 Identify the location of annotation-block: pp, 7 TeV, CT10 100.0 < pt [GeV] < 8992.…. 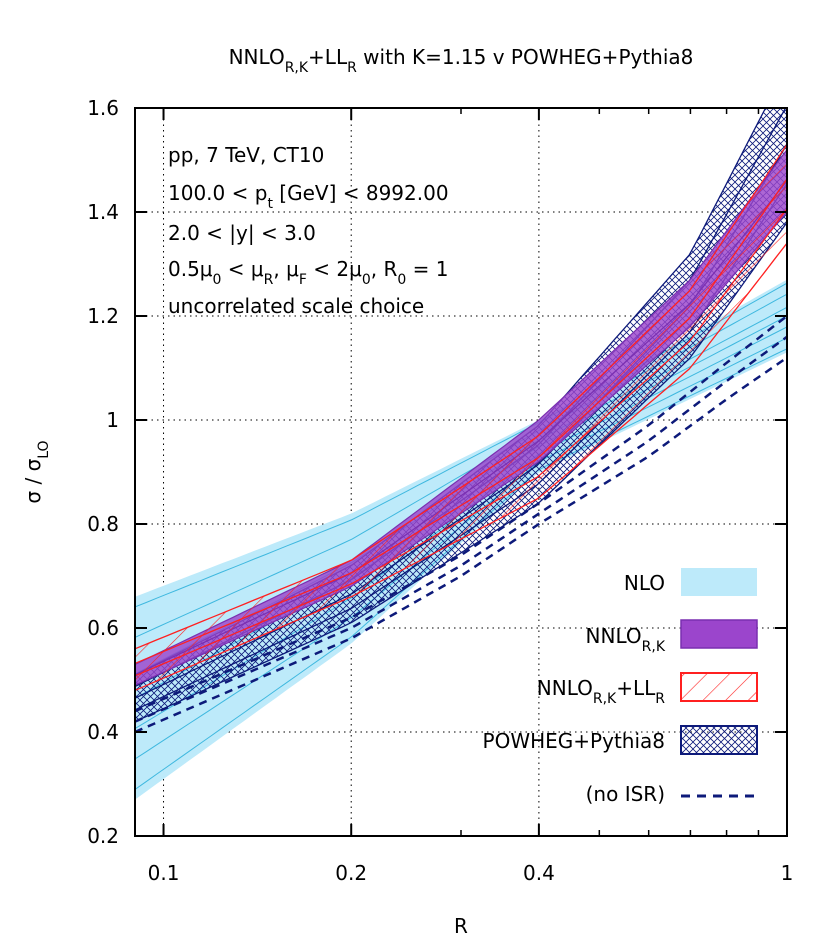
(308, 230).